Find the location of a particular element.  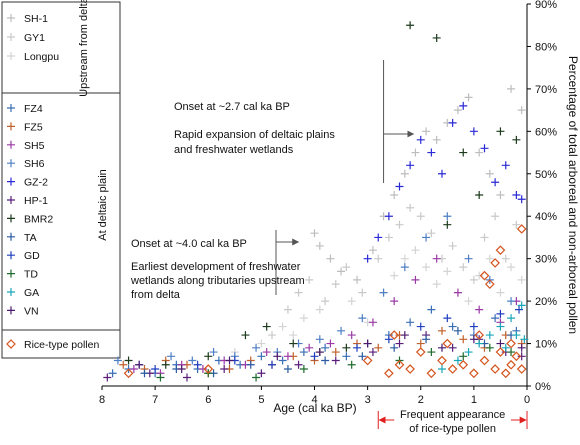

series-fz4 is located at coordinates (314, 341).